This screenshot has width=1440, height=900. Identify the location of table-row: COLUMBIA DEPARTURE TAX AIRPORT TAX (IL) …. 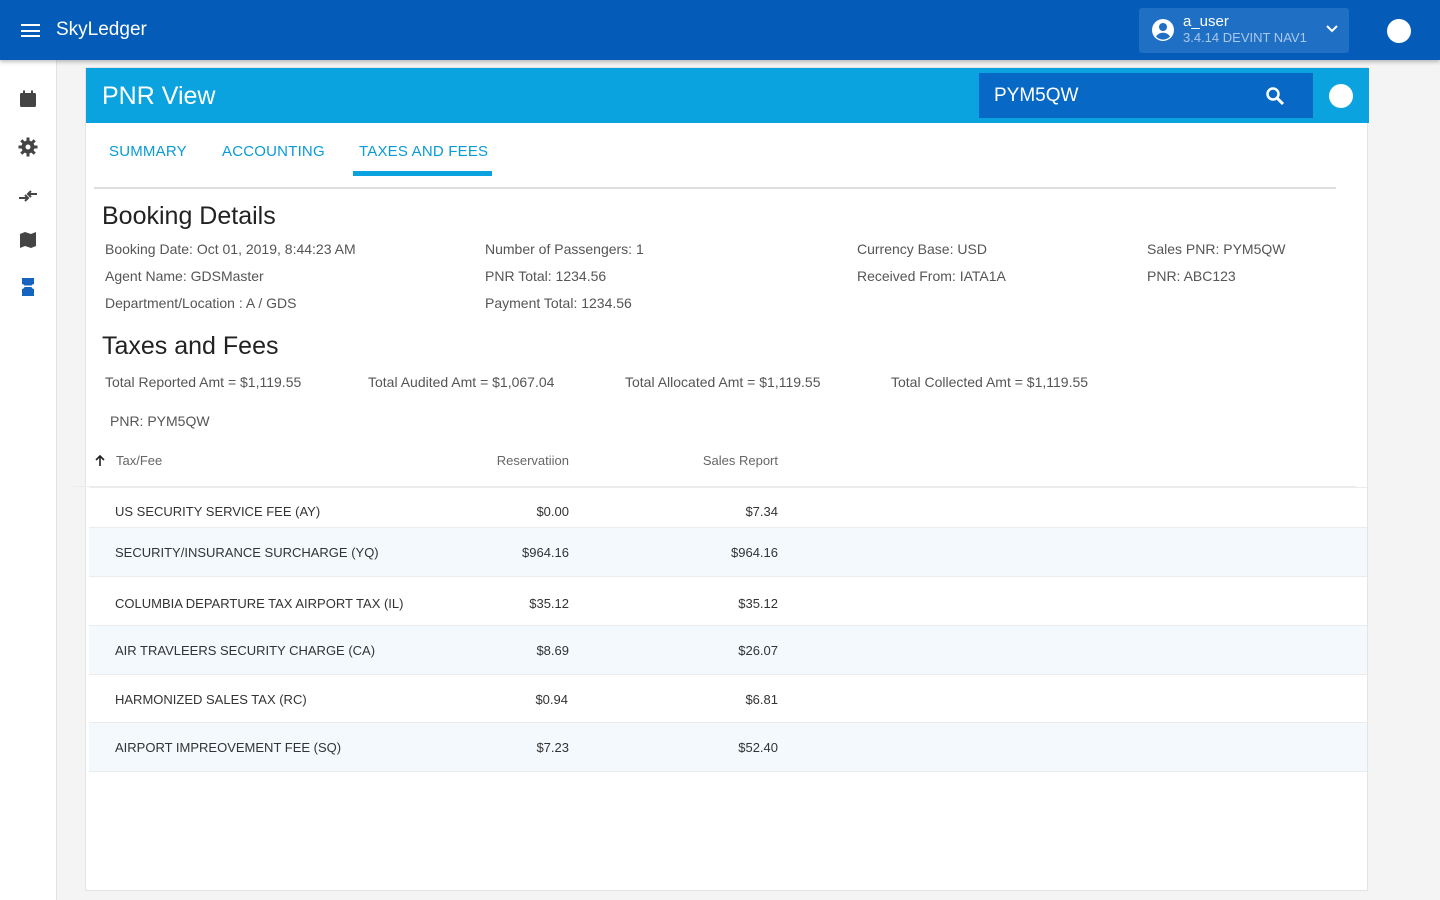
(728, 600).